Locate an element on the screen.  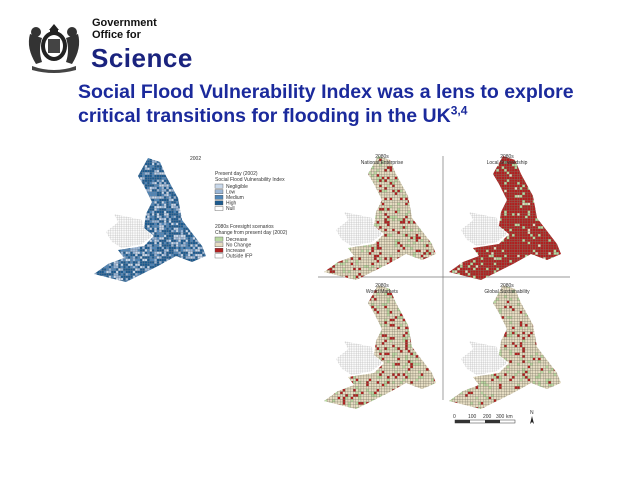
map-2002 is located at coordinates (150, 220).